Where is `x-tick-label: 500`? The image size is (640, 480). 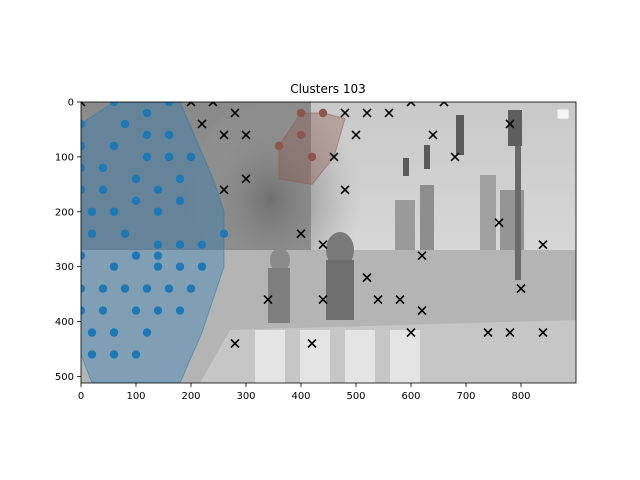 x-tick-label: 500 is located at coordinates (355, 396).